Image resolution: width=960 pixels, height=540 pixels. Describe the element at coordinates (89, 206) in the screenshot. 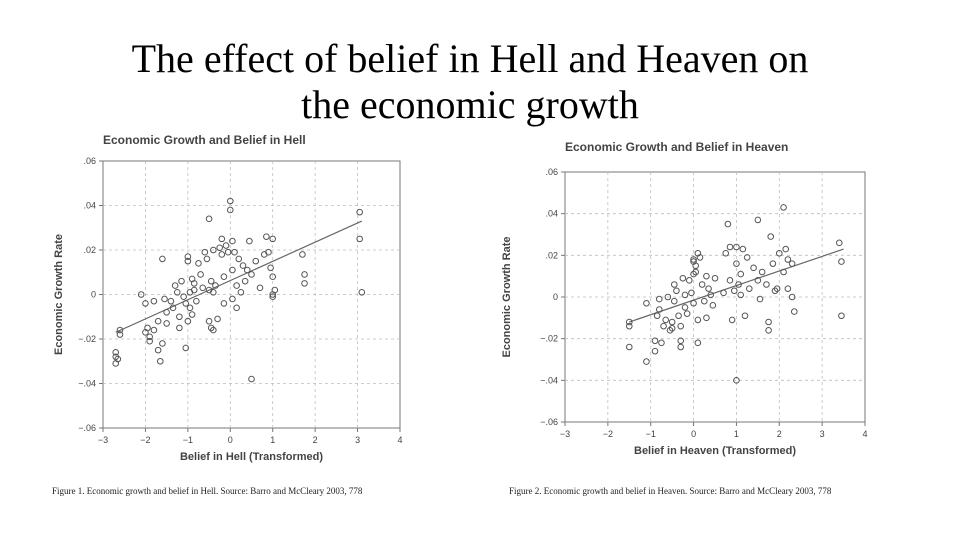

I see `chart-hell-y-tick-label: .04` at that location.